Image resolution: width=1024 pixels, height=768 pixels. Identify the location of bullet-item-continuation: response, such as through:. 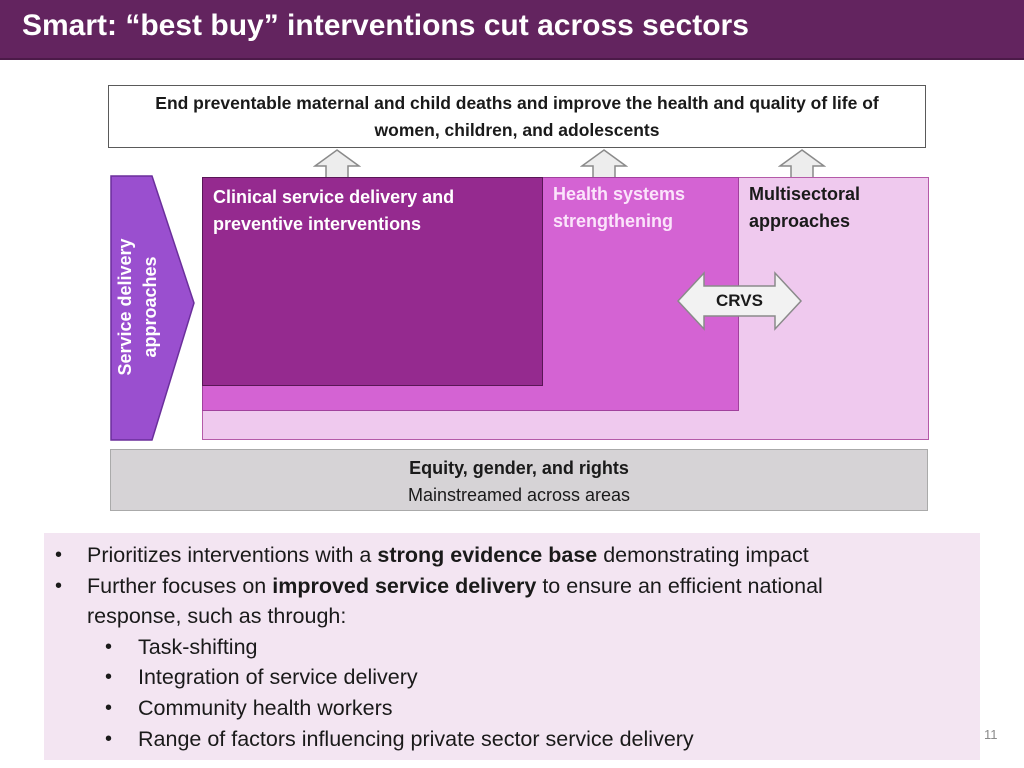
(217, 616).